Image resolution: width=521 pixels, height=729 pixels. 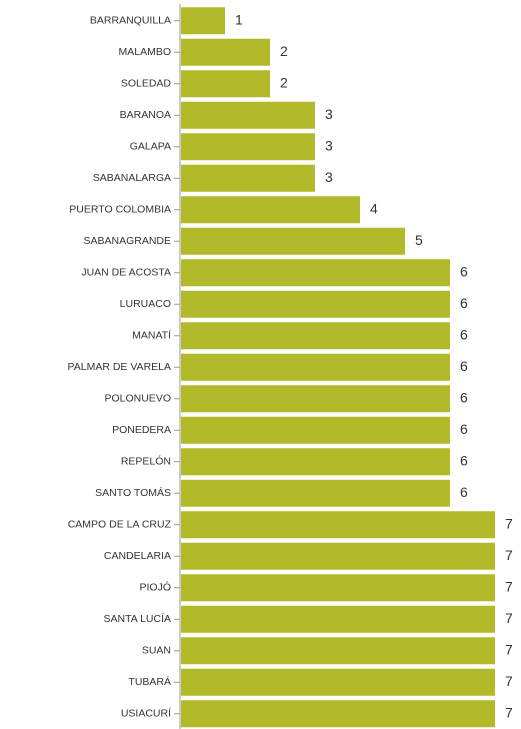 What do you see at coordinates (126, 273) in the screenshot?
I see `y-tick-label: JUAN DE ACOSTA` at bounding box center [126, 273].